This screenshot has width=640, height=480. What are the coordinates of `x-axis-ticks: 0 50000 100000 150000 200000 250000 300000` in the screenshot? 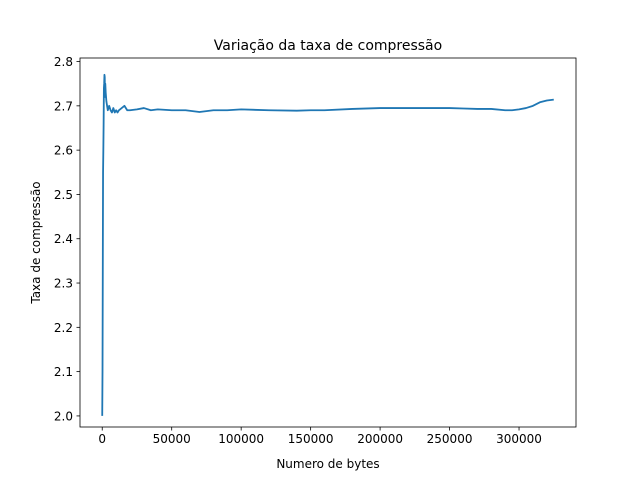 It's located at (320, 436).